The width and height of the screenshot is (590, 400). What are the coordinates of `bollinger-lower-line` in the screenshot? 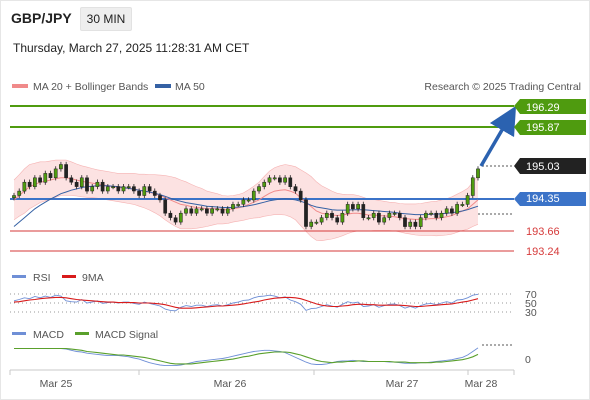 It's located at (246, 218).